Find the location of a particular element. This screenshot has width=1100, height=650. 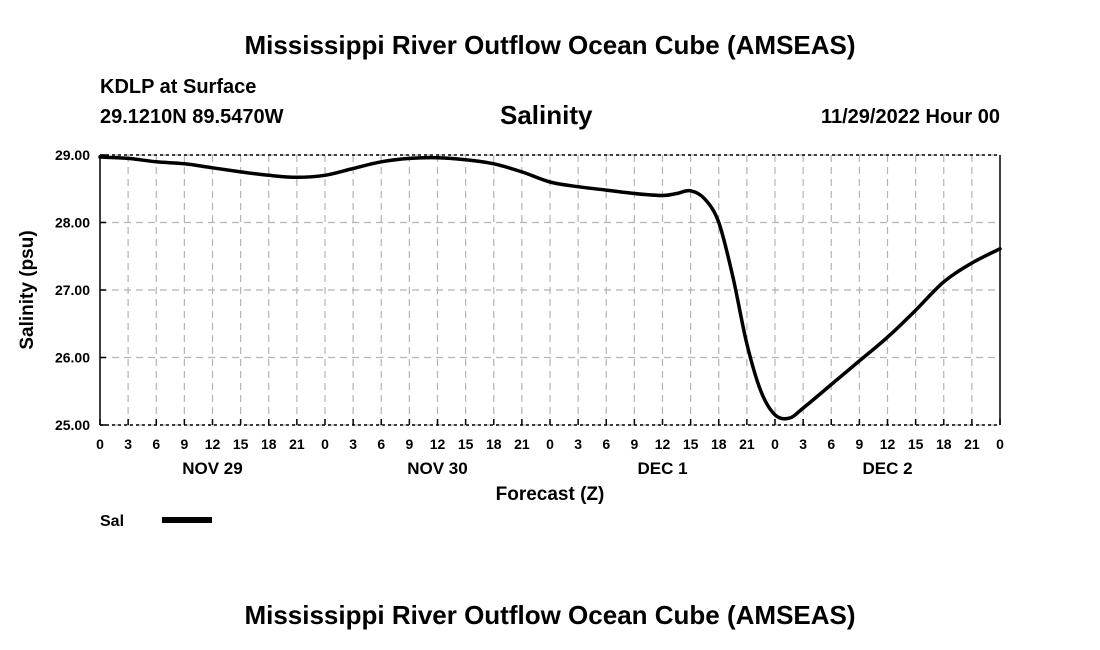

valid-time: 11/29/2022 Hour 00 is located at coordinates (910, 117).